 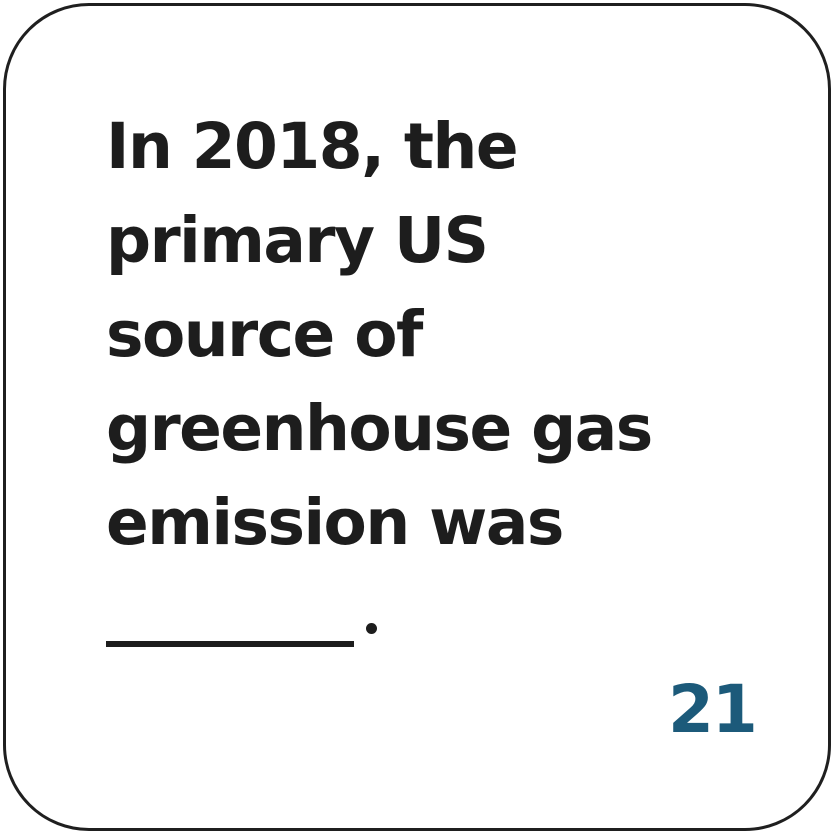 What do you see at coordinates (264, 334) in the screenshot?
I see `question-line: source of` at bounding box center [264, 334].